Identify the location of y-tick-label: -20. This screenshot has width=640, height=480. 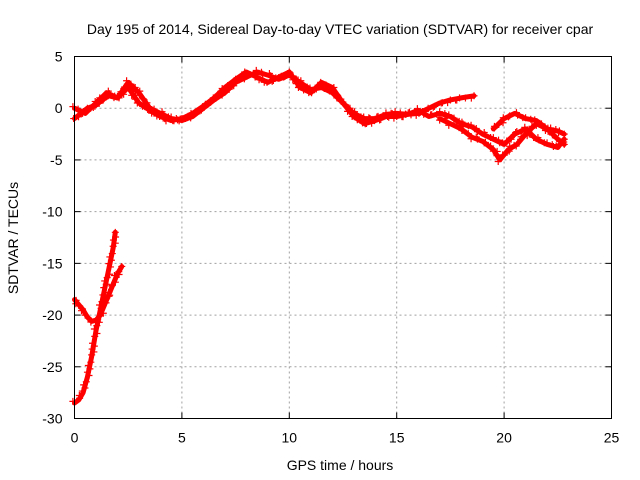
(52, 315).